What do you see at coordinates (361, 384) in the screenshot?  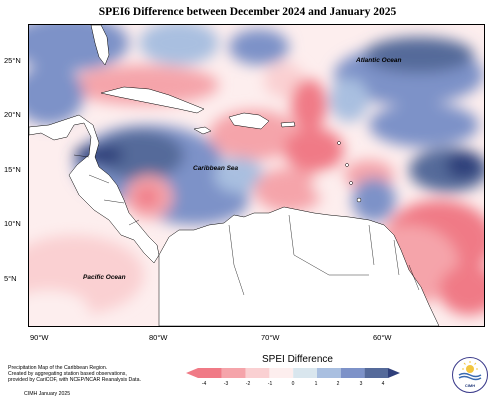 I see `legend-tick-3: 3` at bounding box center [361, 384].